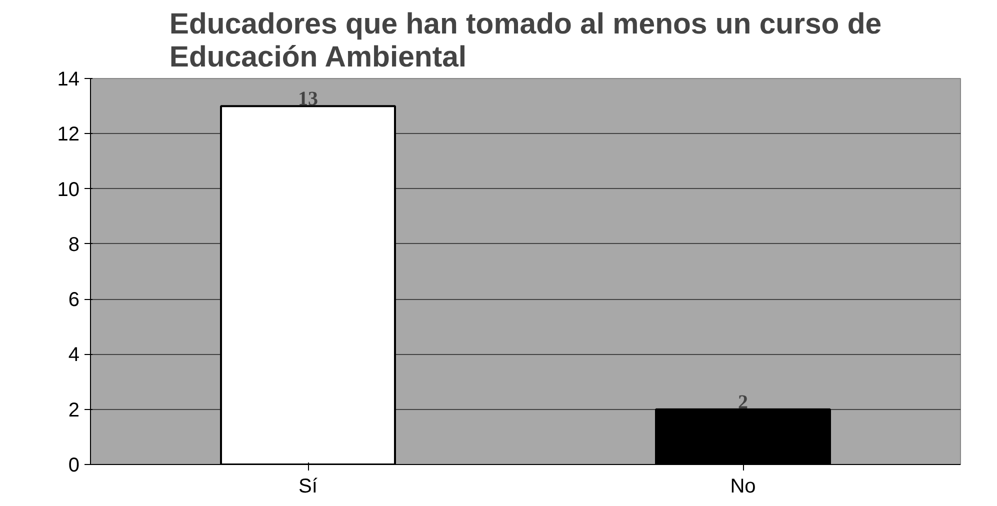  I want to click on y-tick-label: 4, so click(74, 355).